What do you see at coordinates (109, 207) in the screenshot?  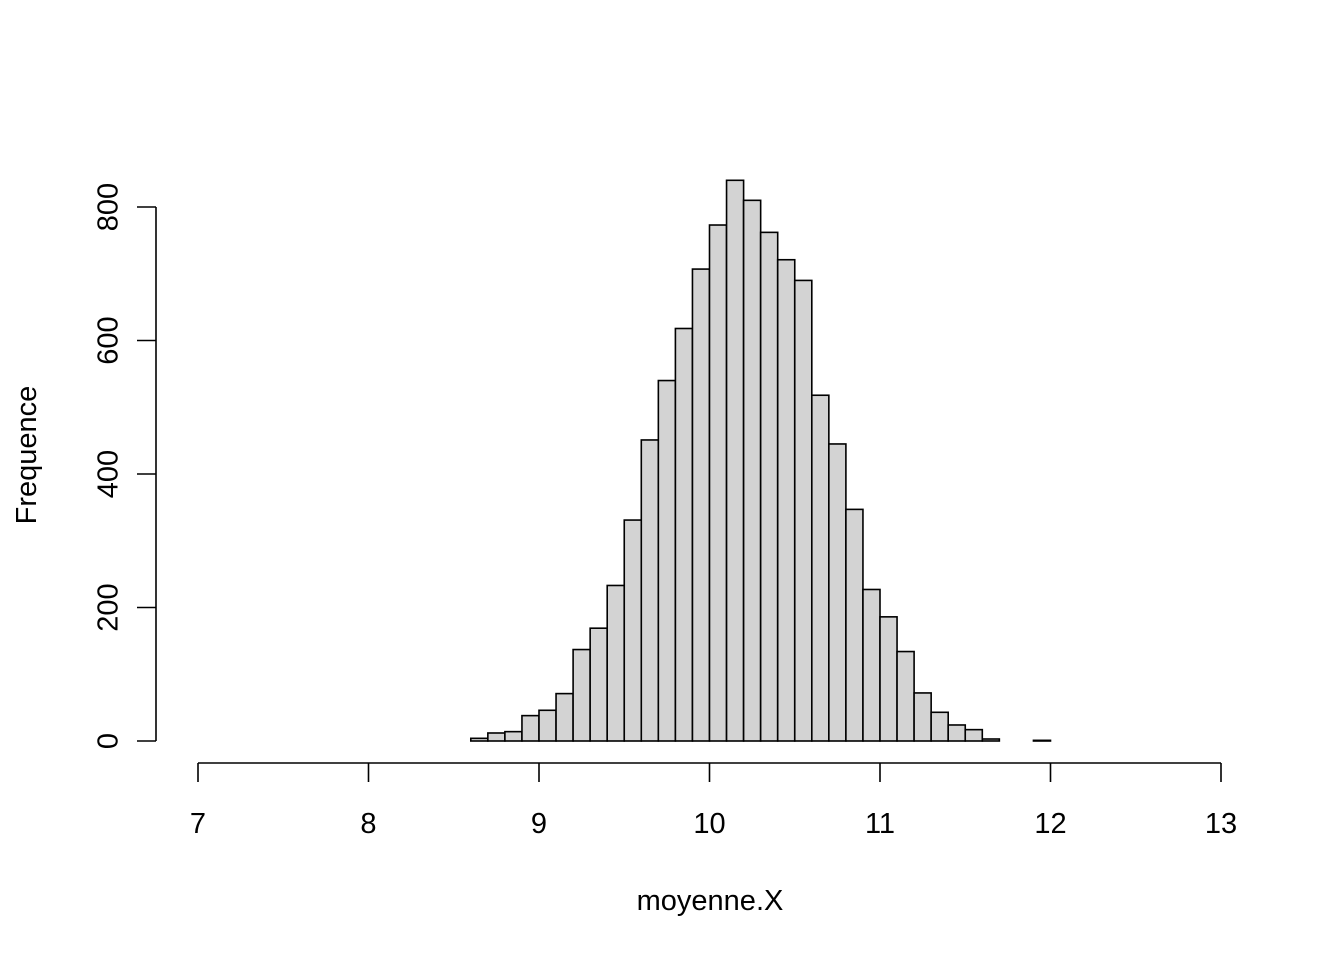 I see `y-tick-label-4: 800` at bounding box center [109, 207].